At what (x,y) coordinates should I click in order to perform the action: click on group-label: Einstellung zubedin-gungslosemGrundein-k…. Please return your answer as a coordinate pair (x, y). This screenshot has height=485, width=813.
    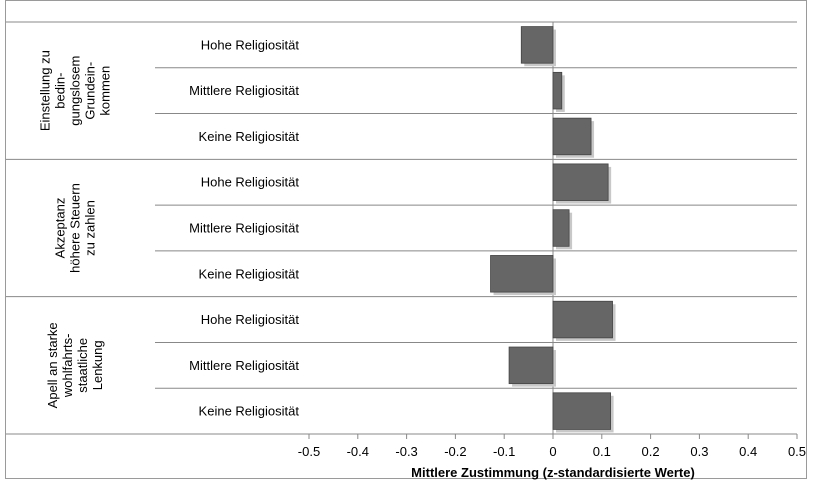
    Looking at the image, I should click on (75, 90).